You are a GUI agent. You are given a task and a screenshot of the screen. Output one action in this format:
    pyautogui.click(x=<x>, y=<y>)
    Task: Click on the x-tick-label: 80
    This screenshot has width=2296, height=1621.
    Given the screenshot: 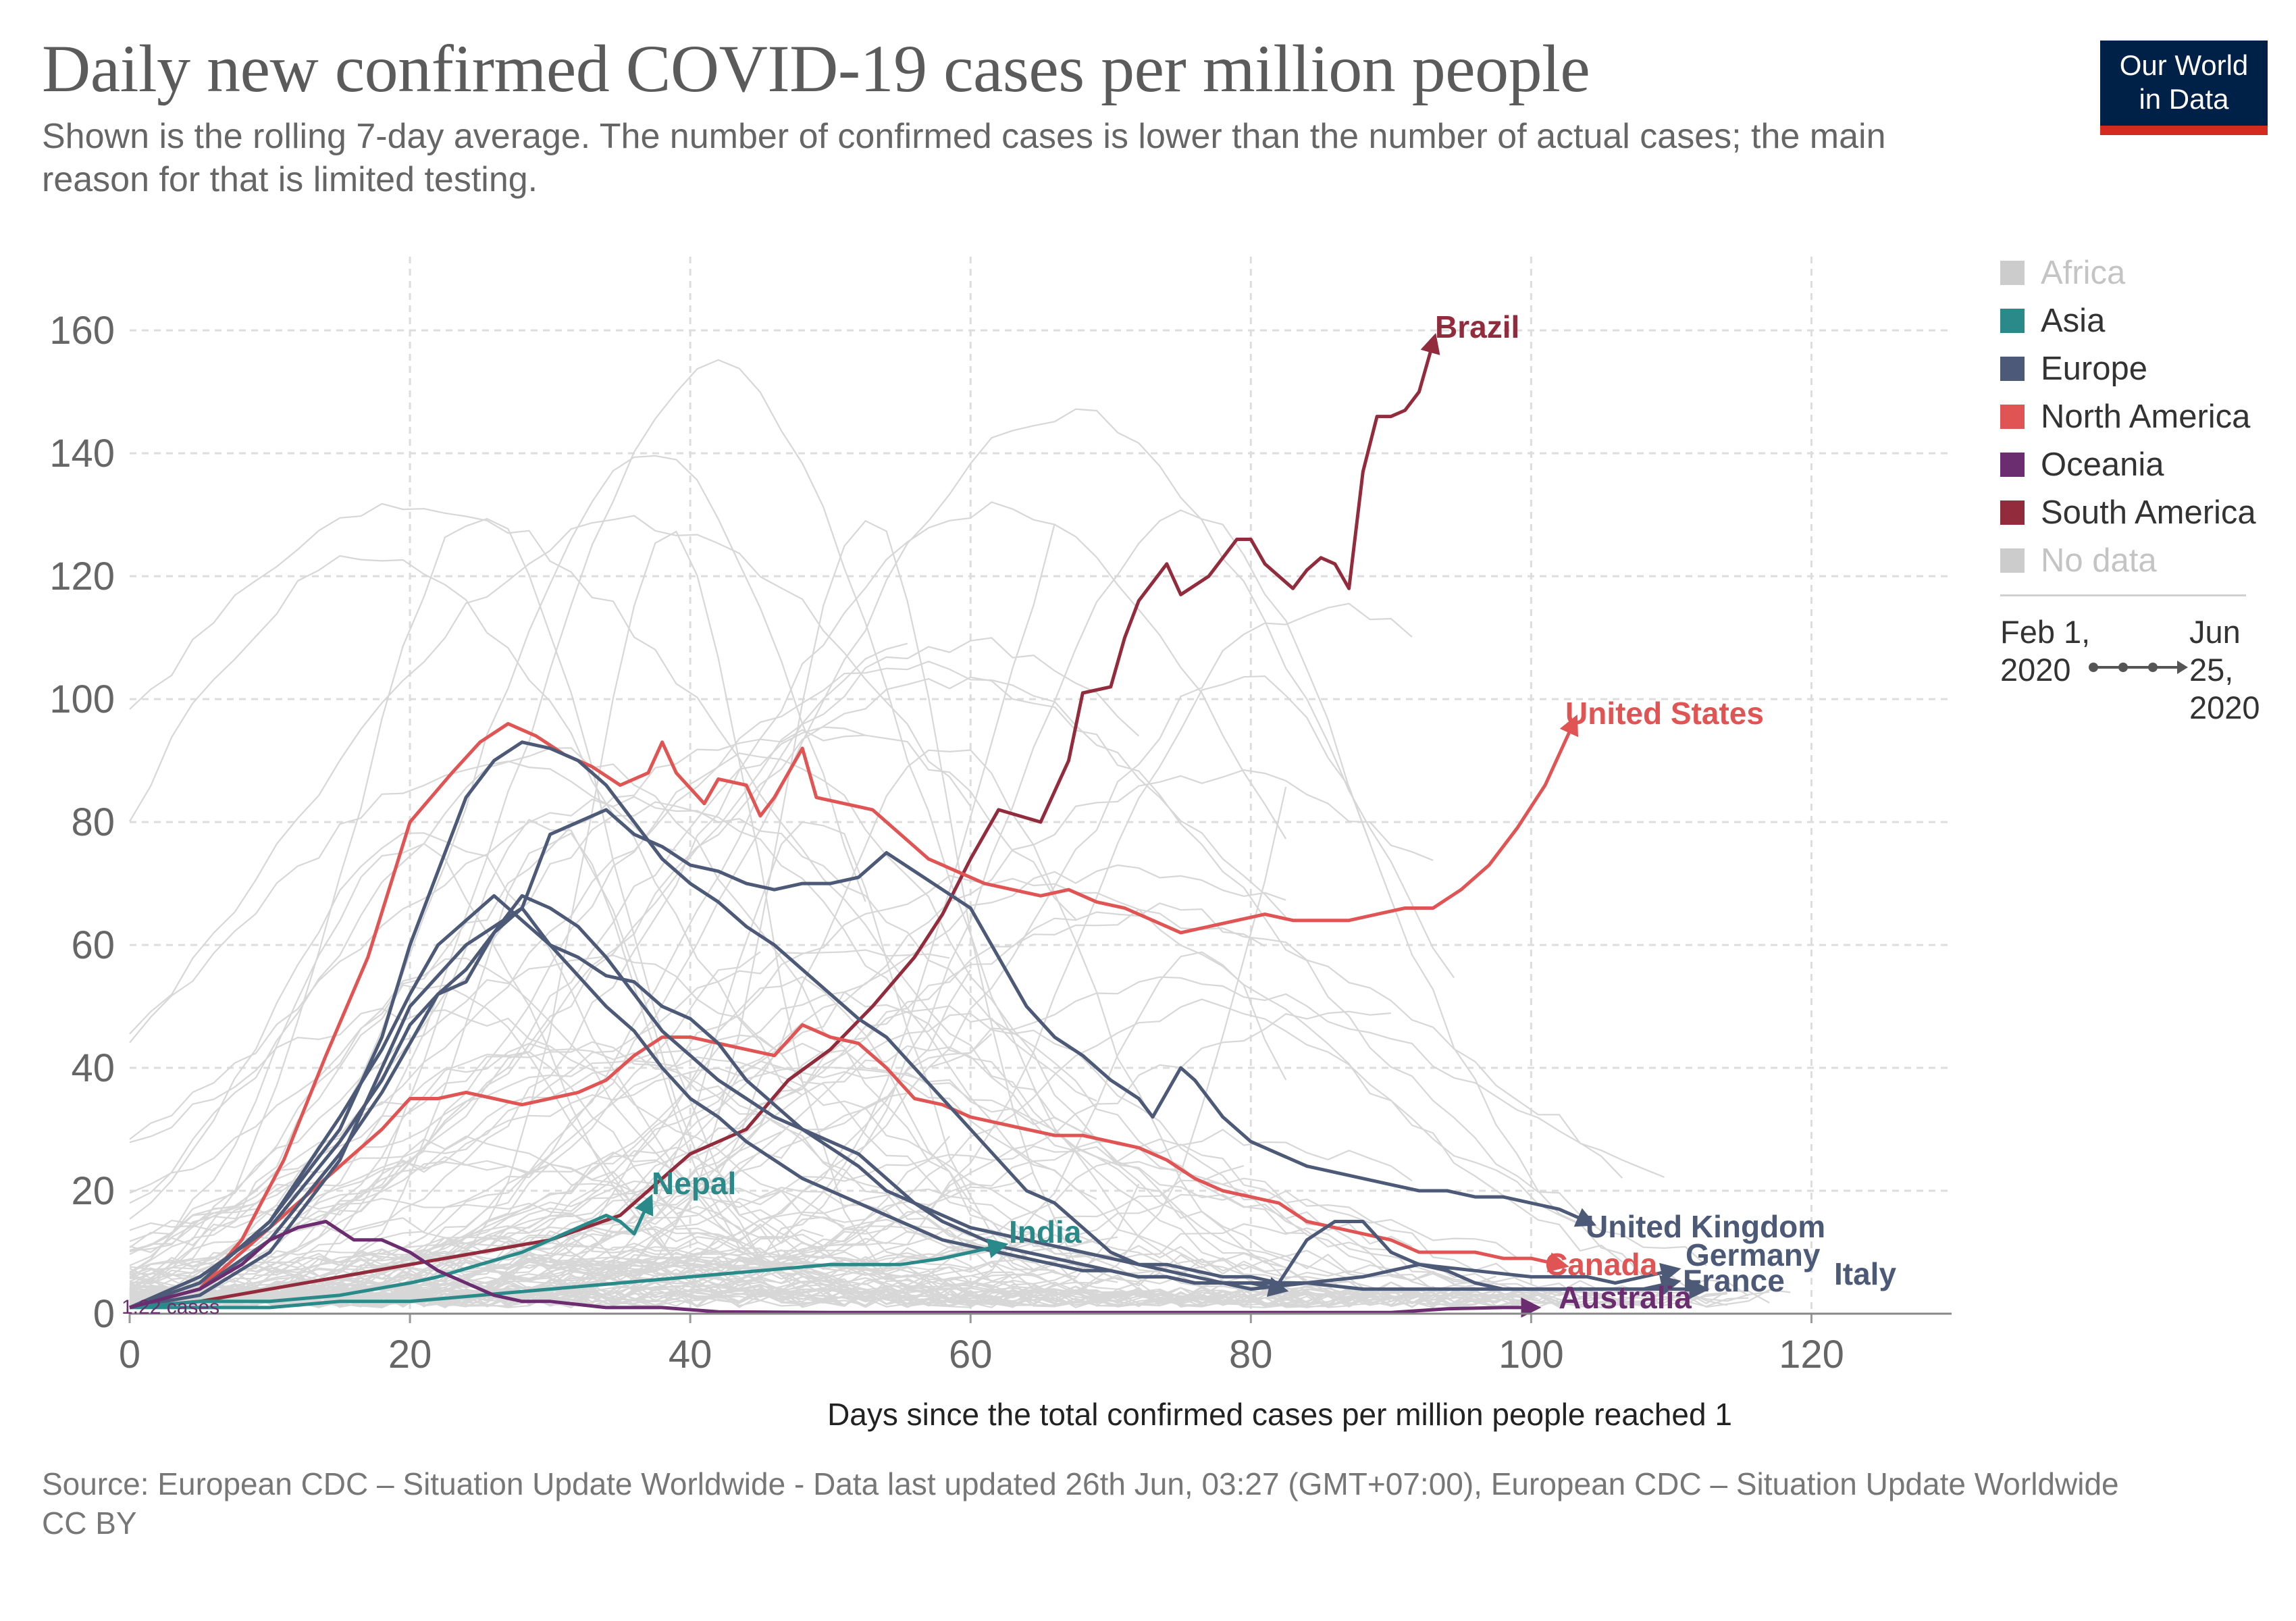 What is the action you would take?
    pyautogui.click(x=1251, y=1354)
    